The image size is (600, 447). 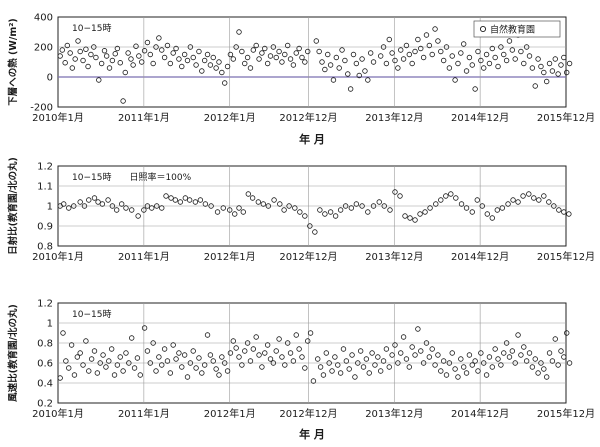 I want to click on x-tick-label: 2012年1月, so click(x=230, y=413).